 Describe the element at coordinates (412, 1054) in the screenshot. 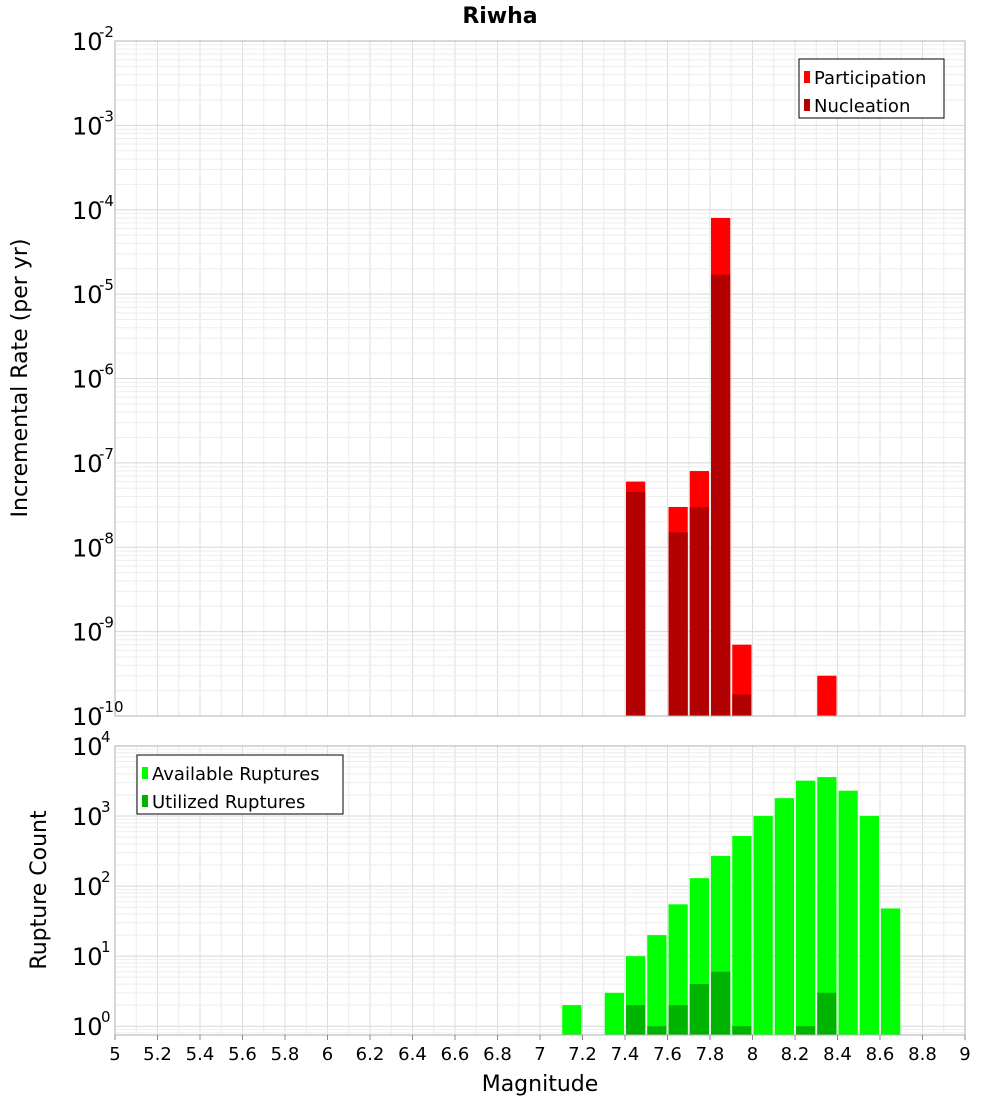

I see `x-tick-label: 6.4` at that location.